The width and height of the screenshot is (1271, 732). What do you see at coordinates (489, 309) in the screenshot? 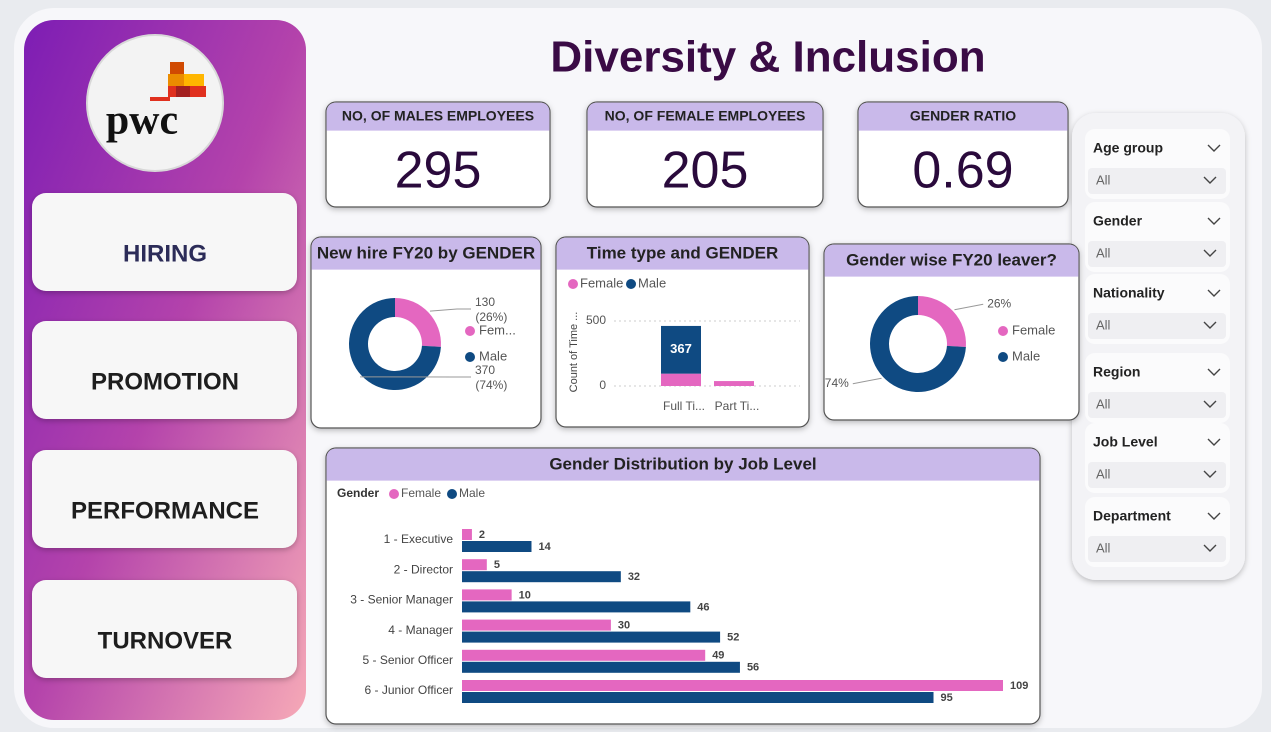
I see `data-label: 130 (26%)` at bounding box center [489, 309].